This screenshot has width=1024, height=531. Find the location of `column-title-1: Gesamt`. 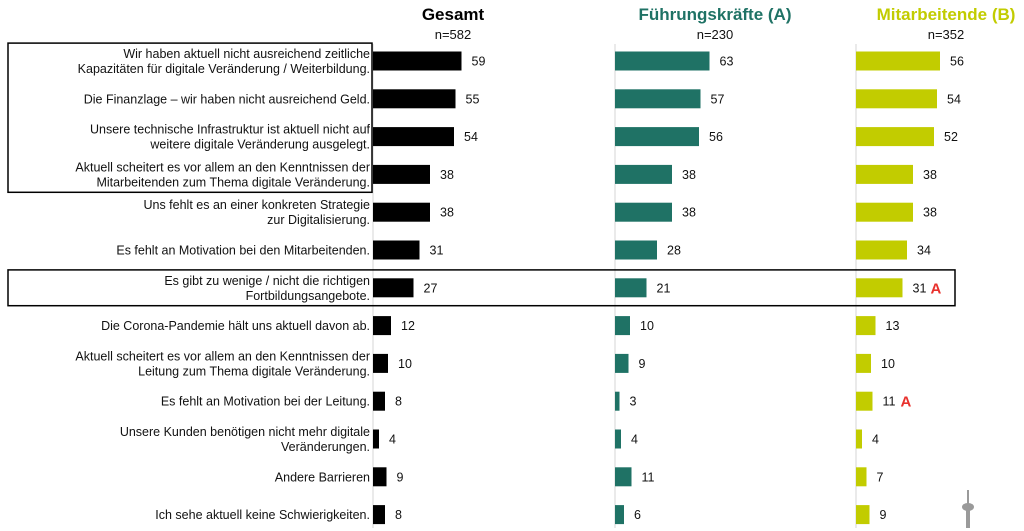

column-title-1: Gesamt is located at coordinates (453, 14).